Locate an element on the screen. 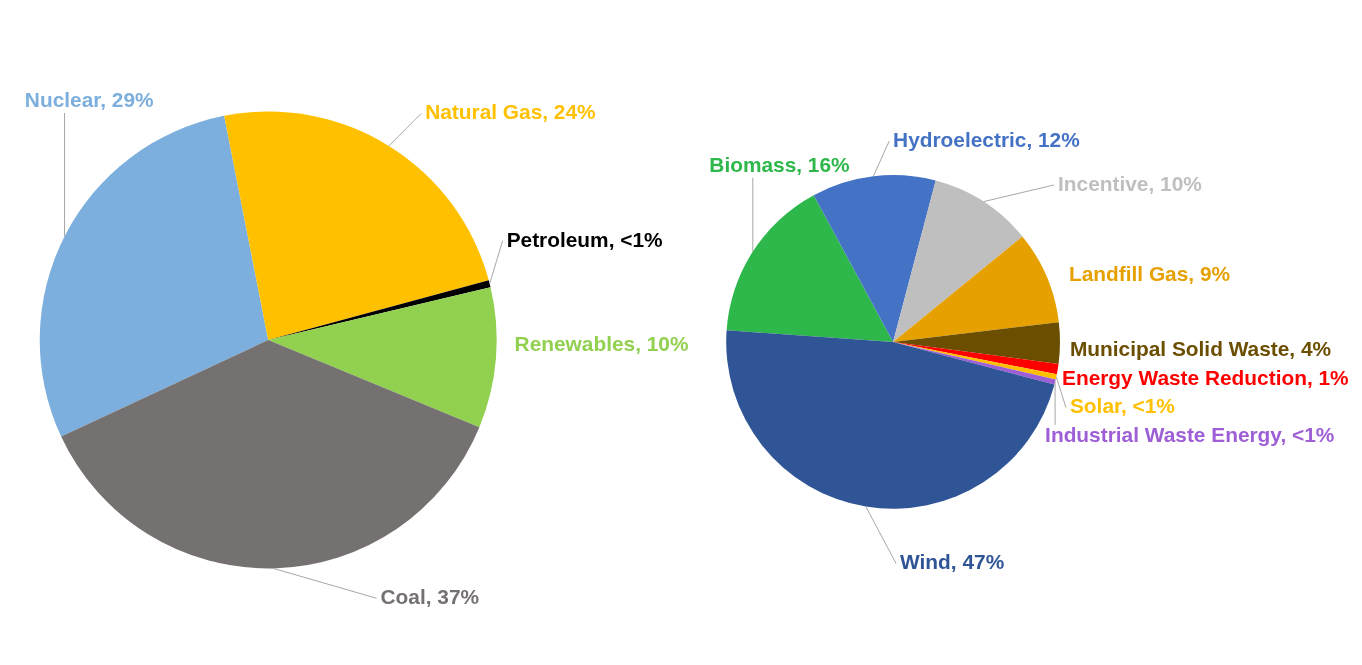 This screenshot has width=1362, height=665. slice-label: Incentive, 10% is located at coordinates (1130, 183).